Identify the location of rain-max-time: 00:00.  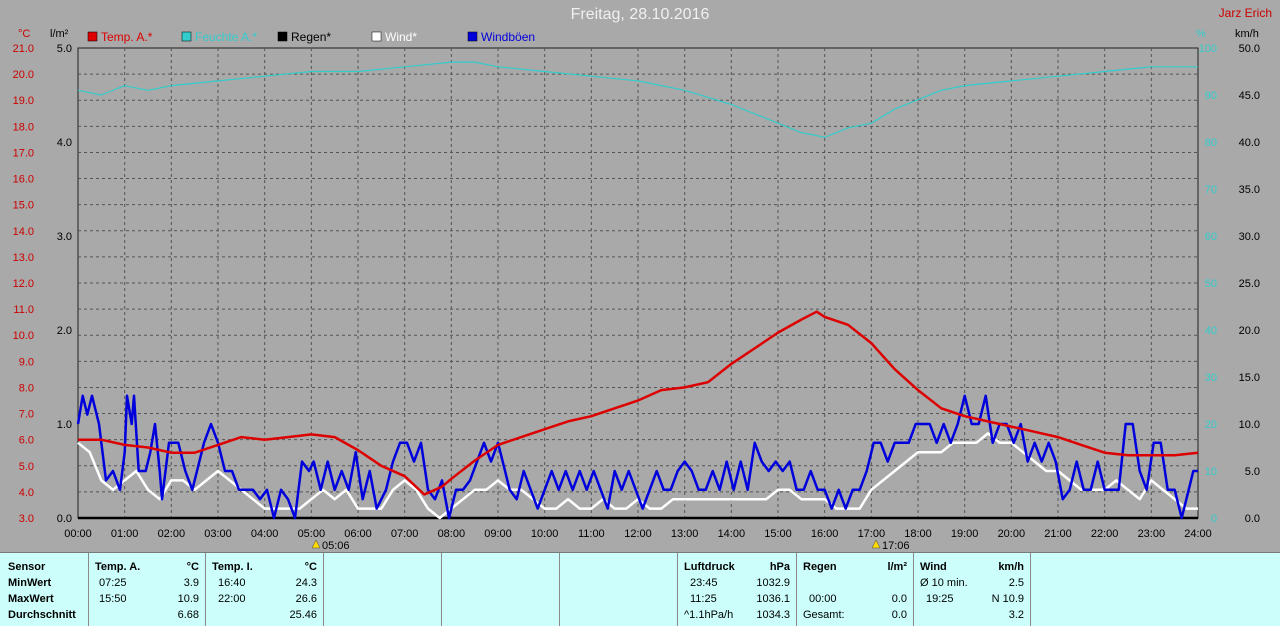
(823, 599).